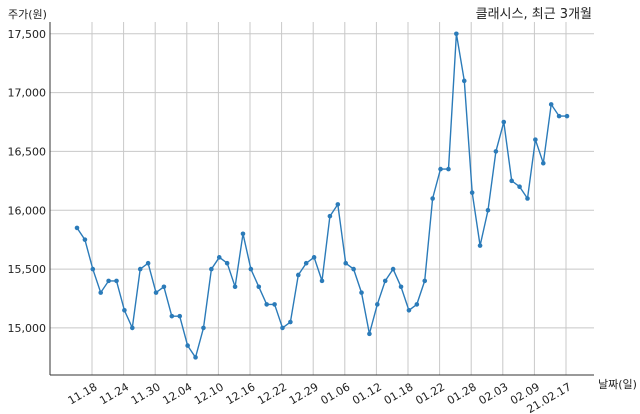 The image size is (640, 414). What do you see at coordinates (304, 393) in the screenshot?
I see `x-tick-label: 12.29` at bounding box center [304, 393].